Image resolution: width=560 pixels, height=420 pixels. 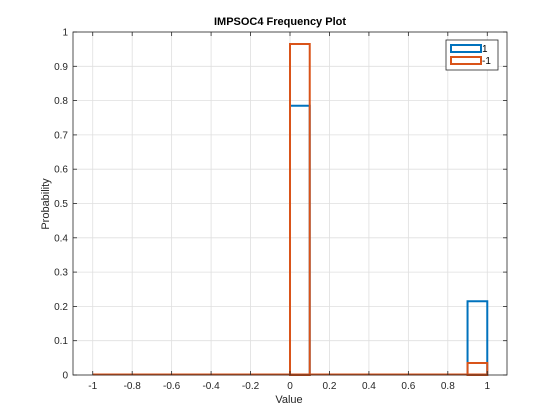 What do you see at coordinates (133, 386) in the screenshot?
I see `x-tick-label: -0.8` at bounding box center [133, 386].